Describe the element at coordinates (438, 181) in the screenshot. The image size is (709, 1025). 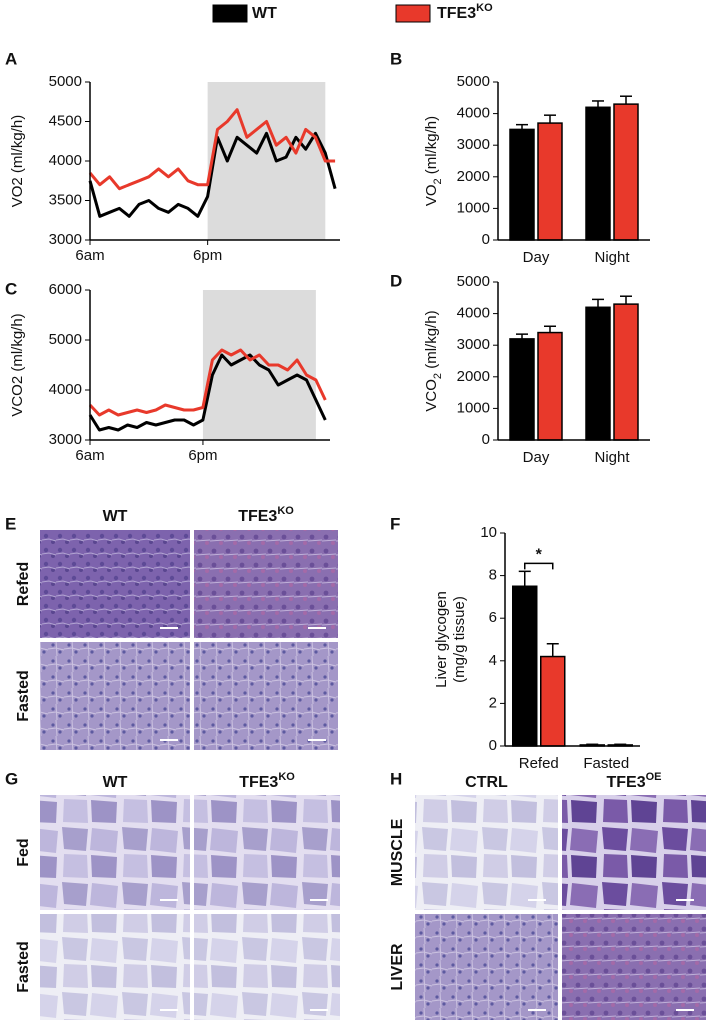
I see `y-axis-label-part: 2` at that location.